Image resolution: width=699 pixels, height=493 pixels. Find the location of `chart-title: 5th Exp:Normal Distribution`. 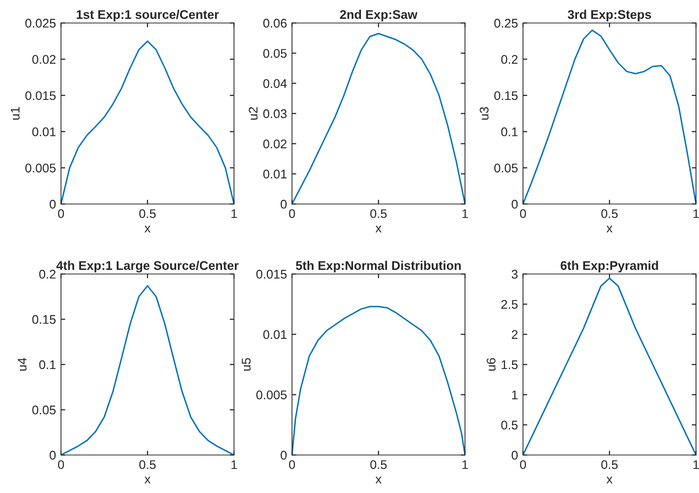

chart-title: 5th Exp:Normal Distribution is located at coordinates (378, 266).